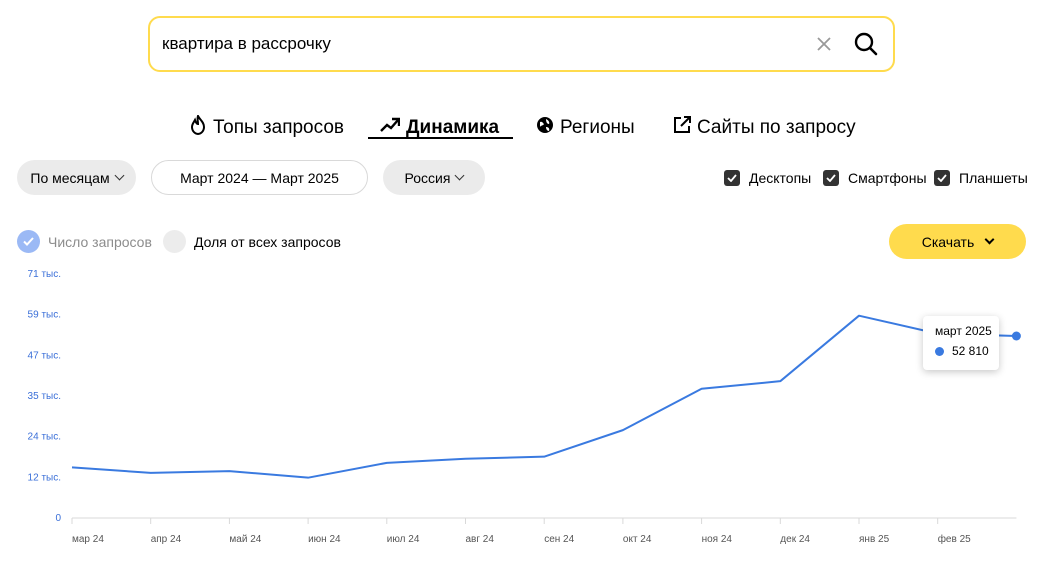  I want to click on tab-regions: Регионы, so click(585, 128).